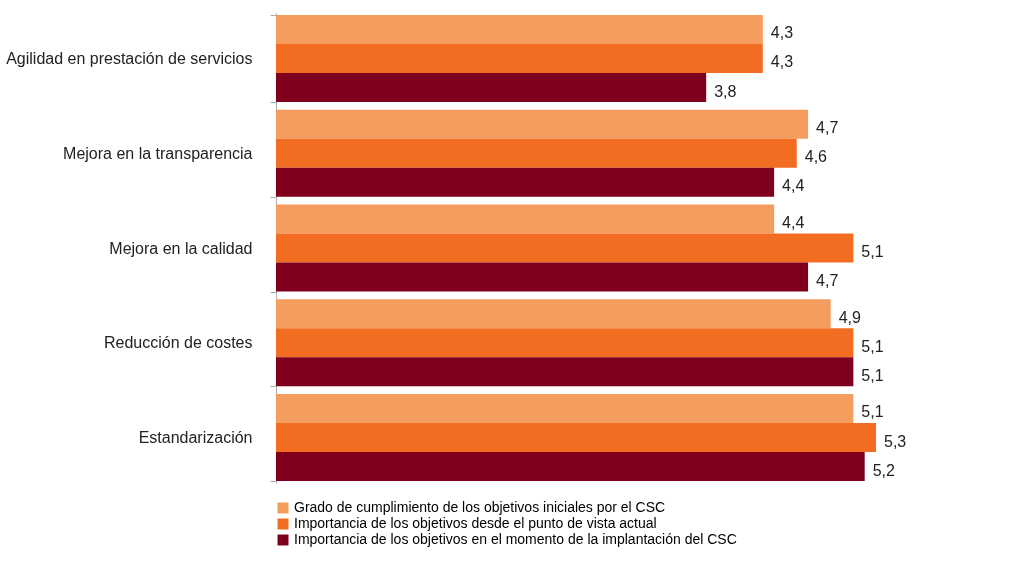 The image size is (1027, 577). Describe the element at coordinates (515, 539) in the screenshot. I see `legend-label: Importancia de los objetivos en el momento de la implantación del CSC` at that location.